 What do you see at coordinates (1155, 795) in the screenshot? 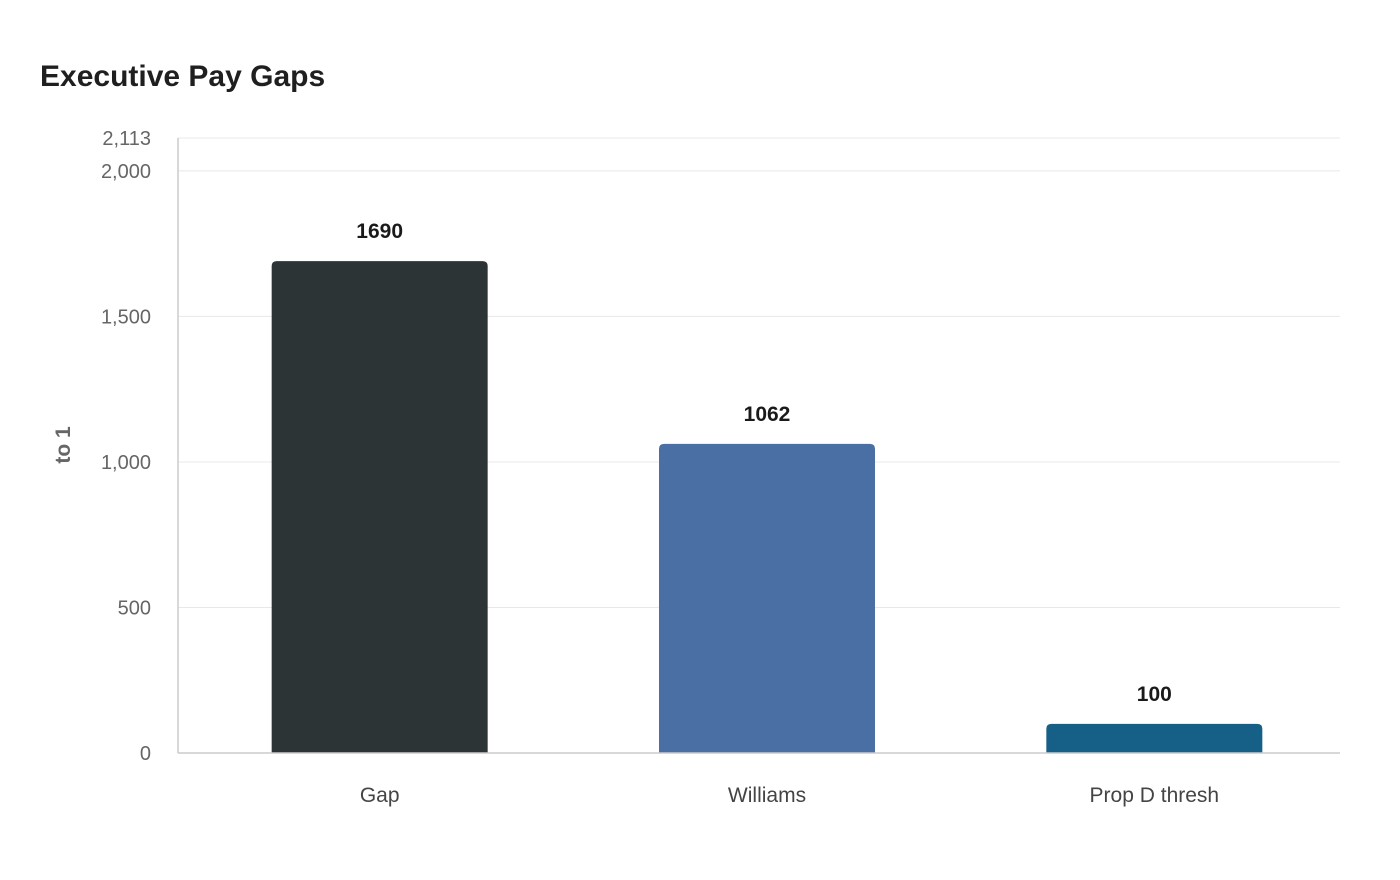
I see `x-category-label: Prop D thresh` at bounding box center [1155, 795].